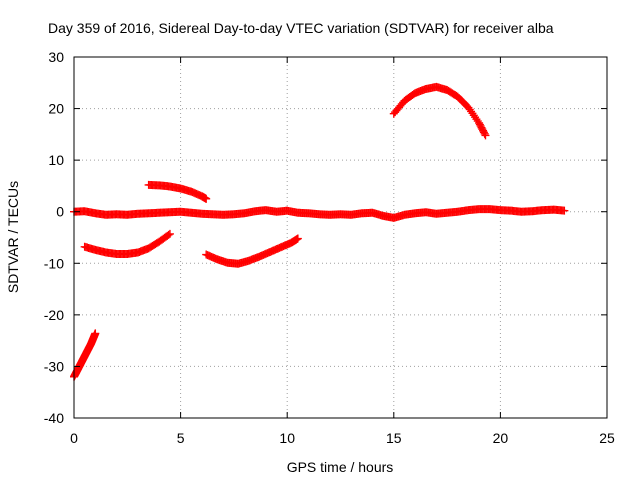  Describe the element at coordinates (13, 237) in the screenshot. I see `y-axis-label: SDTVAR / TECUs` at that location.